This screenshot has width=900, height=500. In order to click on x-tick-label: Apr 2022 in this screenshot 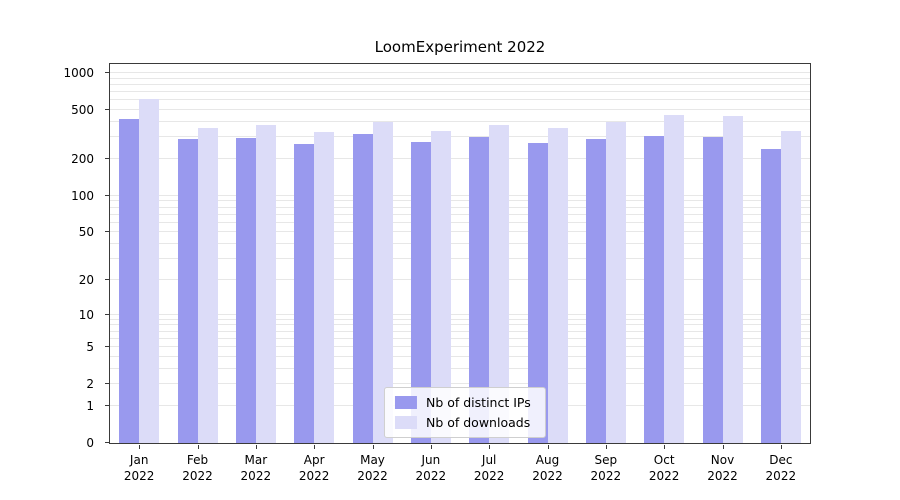, I will do `click(314, 468)`.